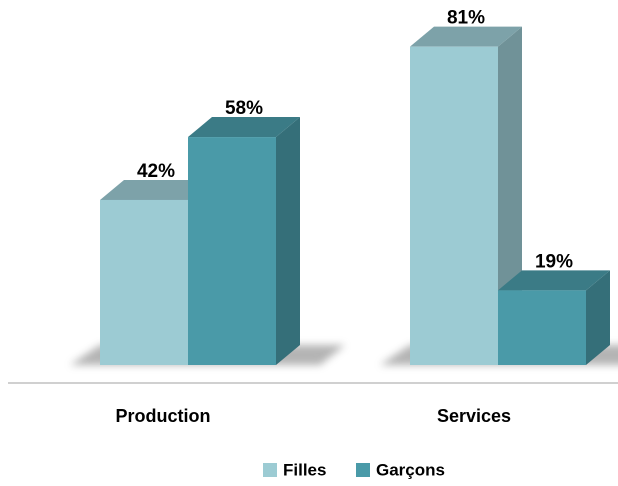 This screenshot has width=618, height=486. Describe the element at coordinates (156, 171) in the screenshot. I see `data-label: 42%` at that location.